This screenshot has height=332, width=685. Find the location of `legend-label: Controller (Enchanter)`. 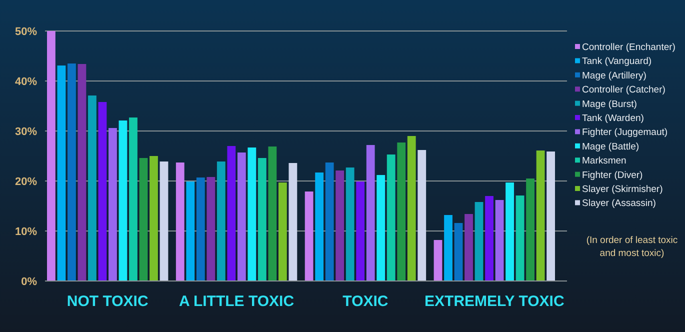

legend-label: Controller (Enchanter) is located at coordinates (629, 47).